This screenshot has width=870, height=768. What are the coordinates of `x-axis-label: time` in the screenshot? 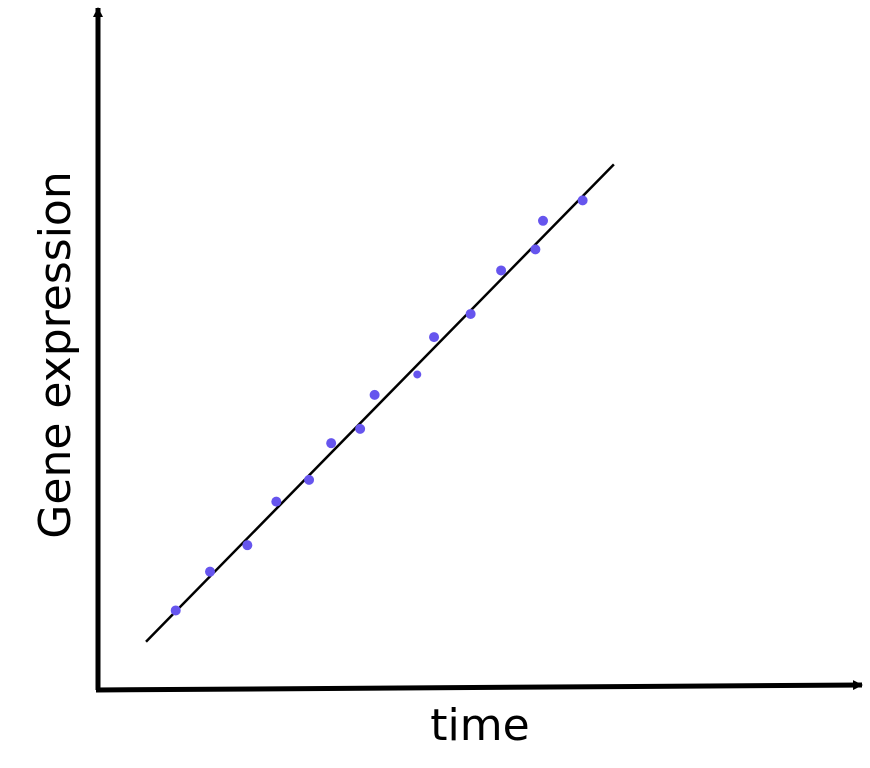 It's located at (479, 725).